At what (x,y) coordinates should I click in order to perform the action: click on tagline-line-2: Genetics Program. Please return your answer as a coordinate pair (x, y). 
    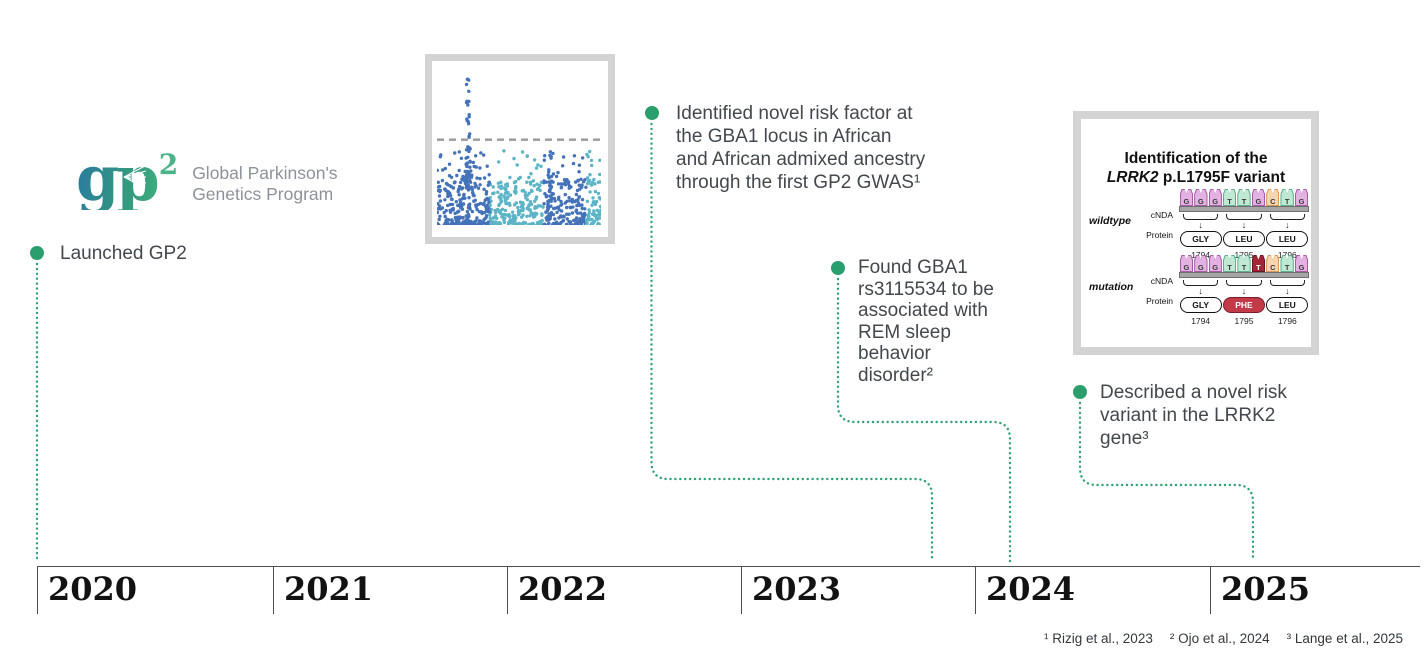
    Looking at the image, I should click on (263, 194).